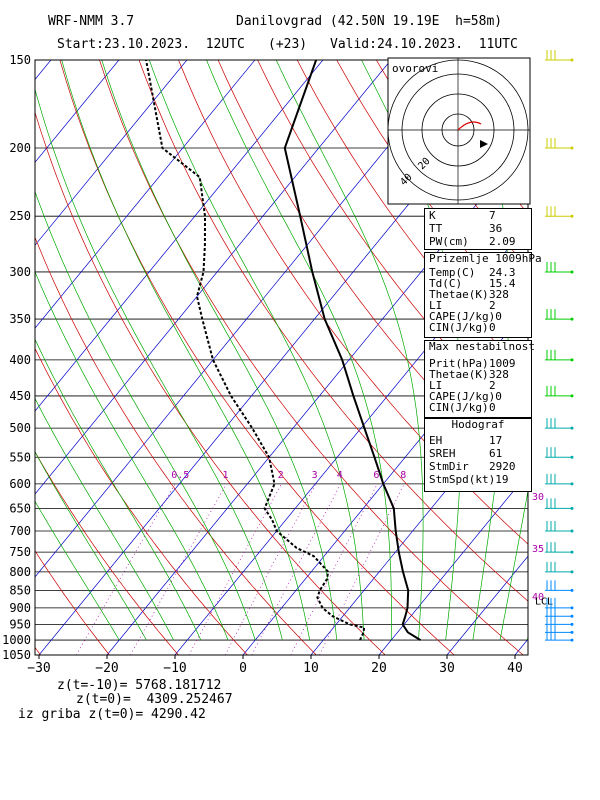  Describe the element at coordinates (20, 484) in the screenshot. I see `y-tick-label: 600` at that location.